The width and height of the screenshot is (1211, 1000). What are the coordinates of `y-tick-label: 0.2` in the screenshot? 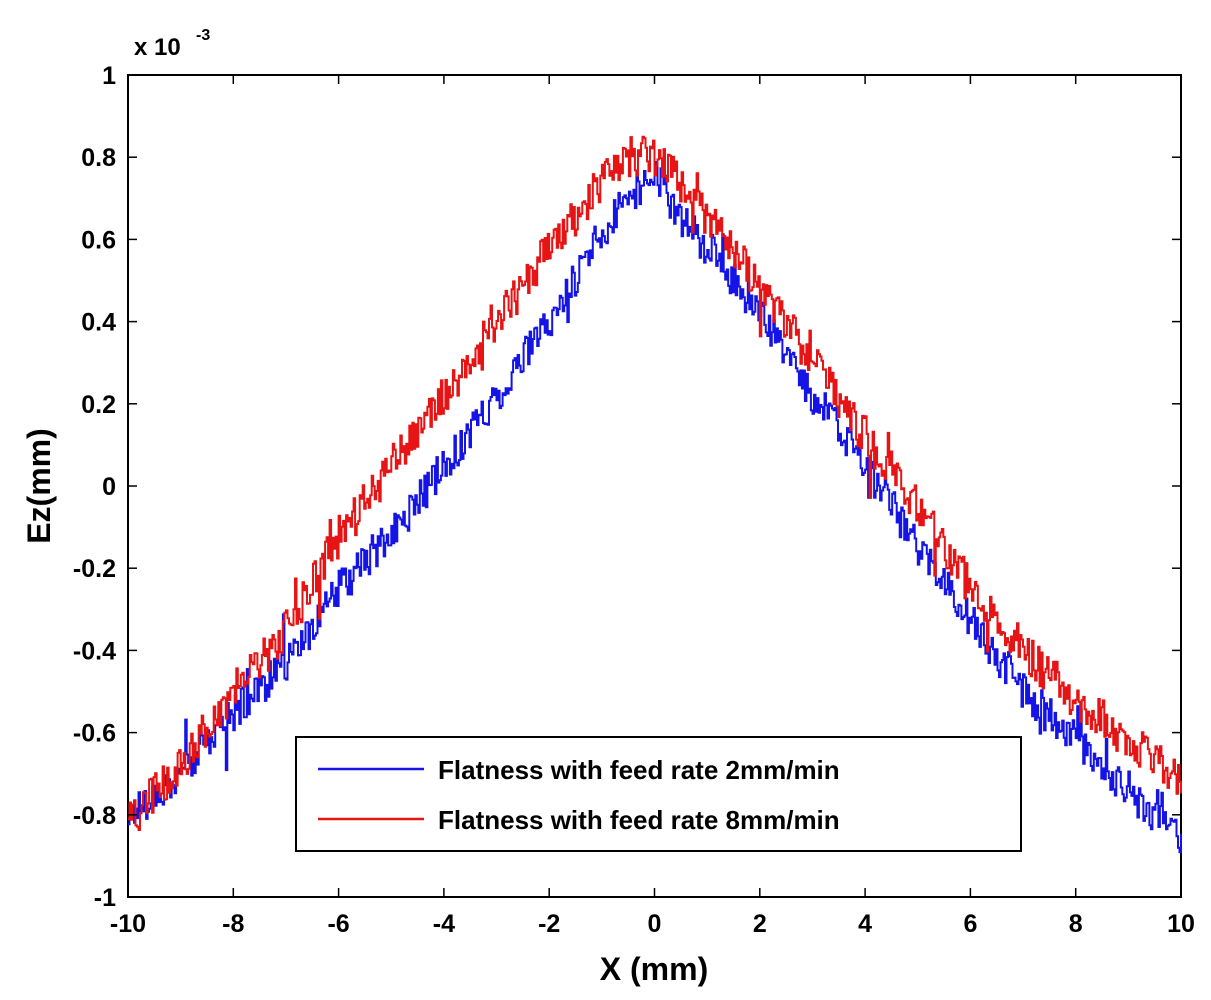 It's located at (98, 405).